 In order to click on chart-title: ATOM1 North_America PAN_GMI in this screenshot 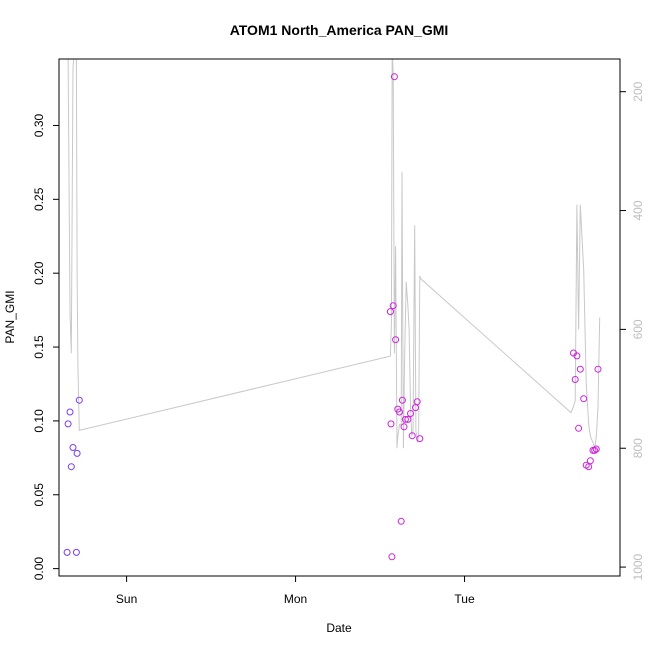, I will do `click(339, 30)`.